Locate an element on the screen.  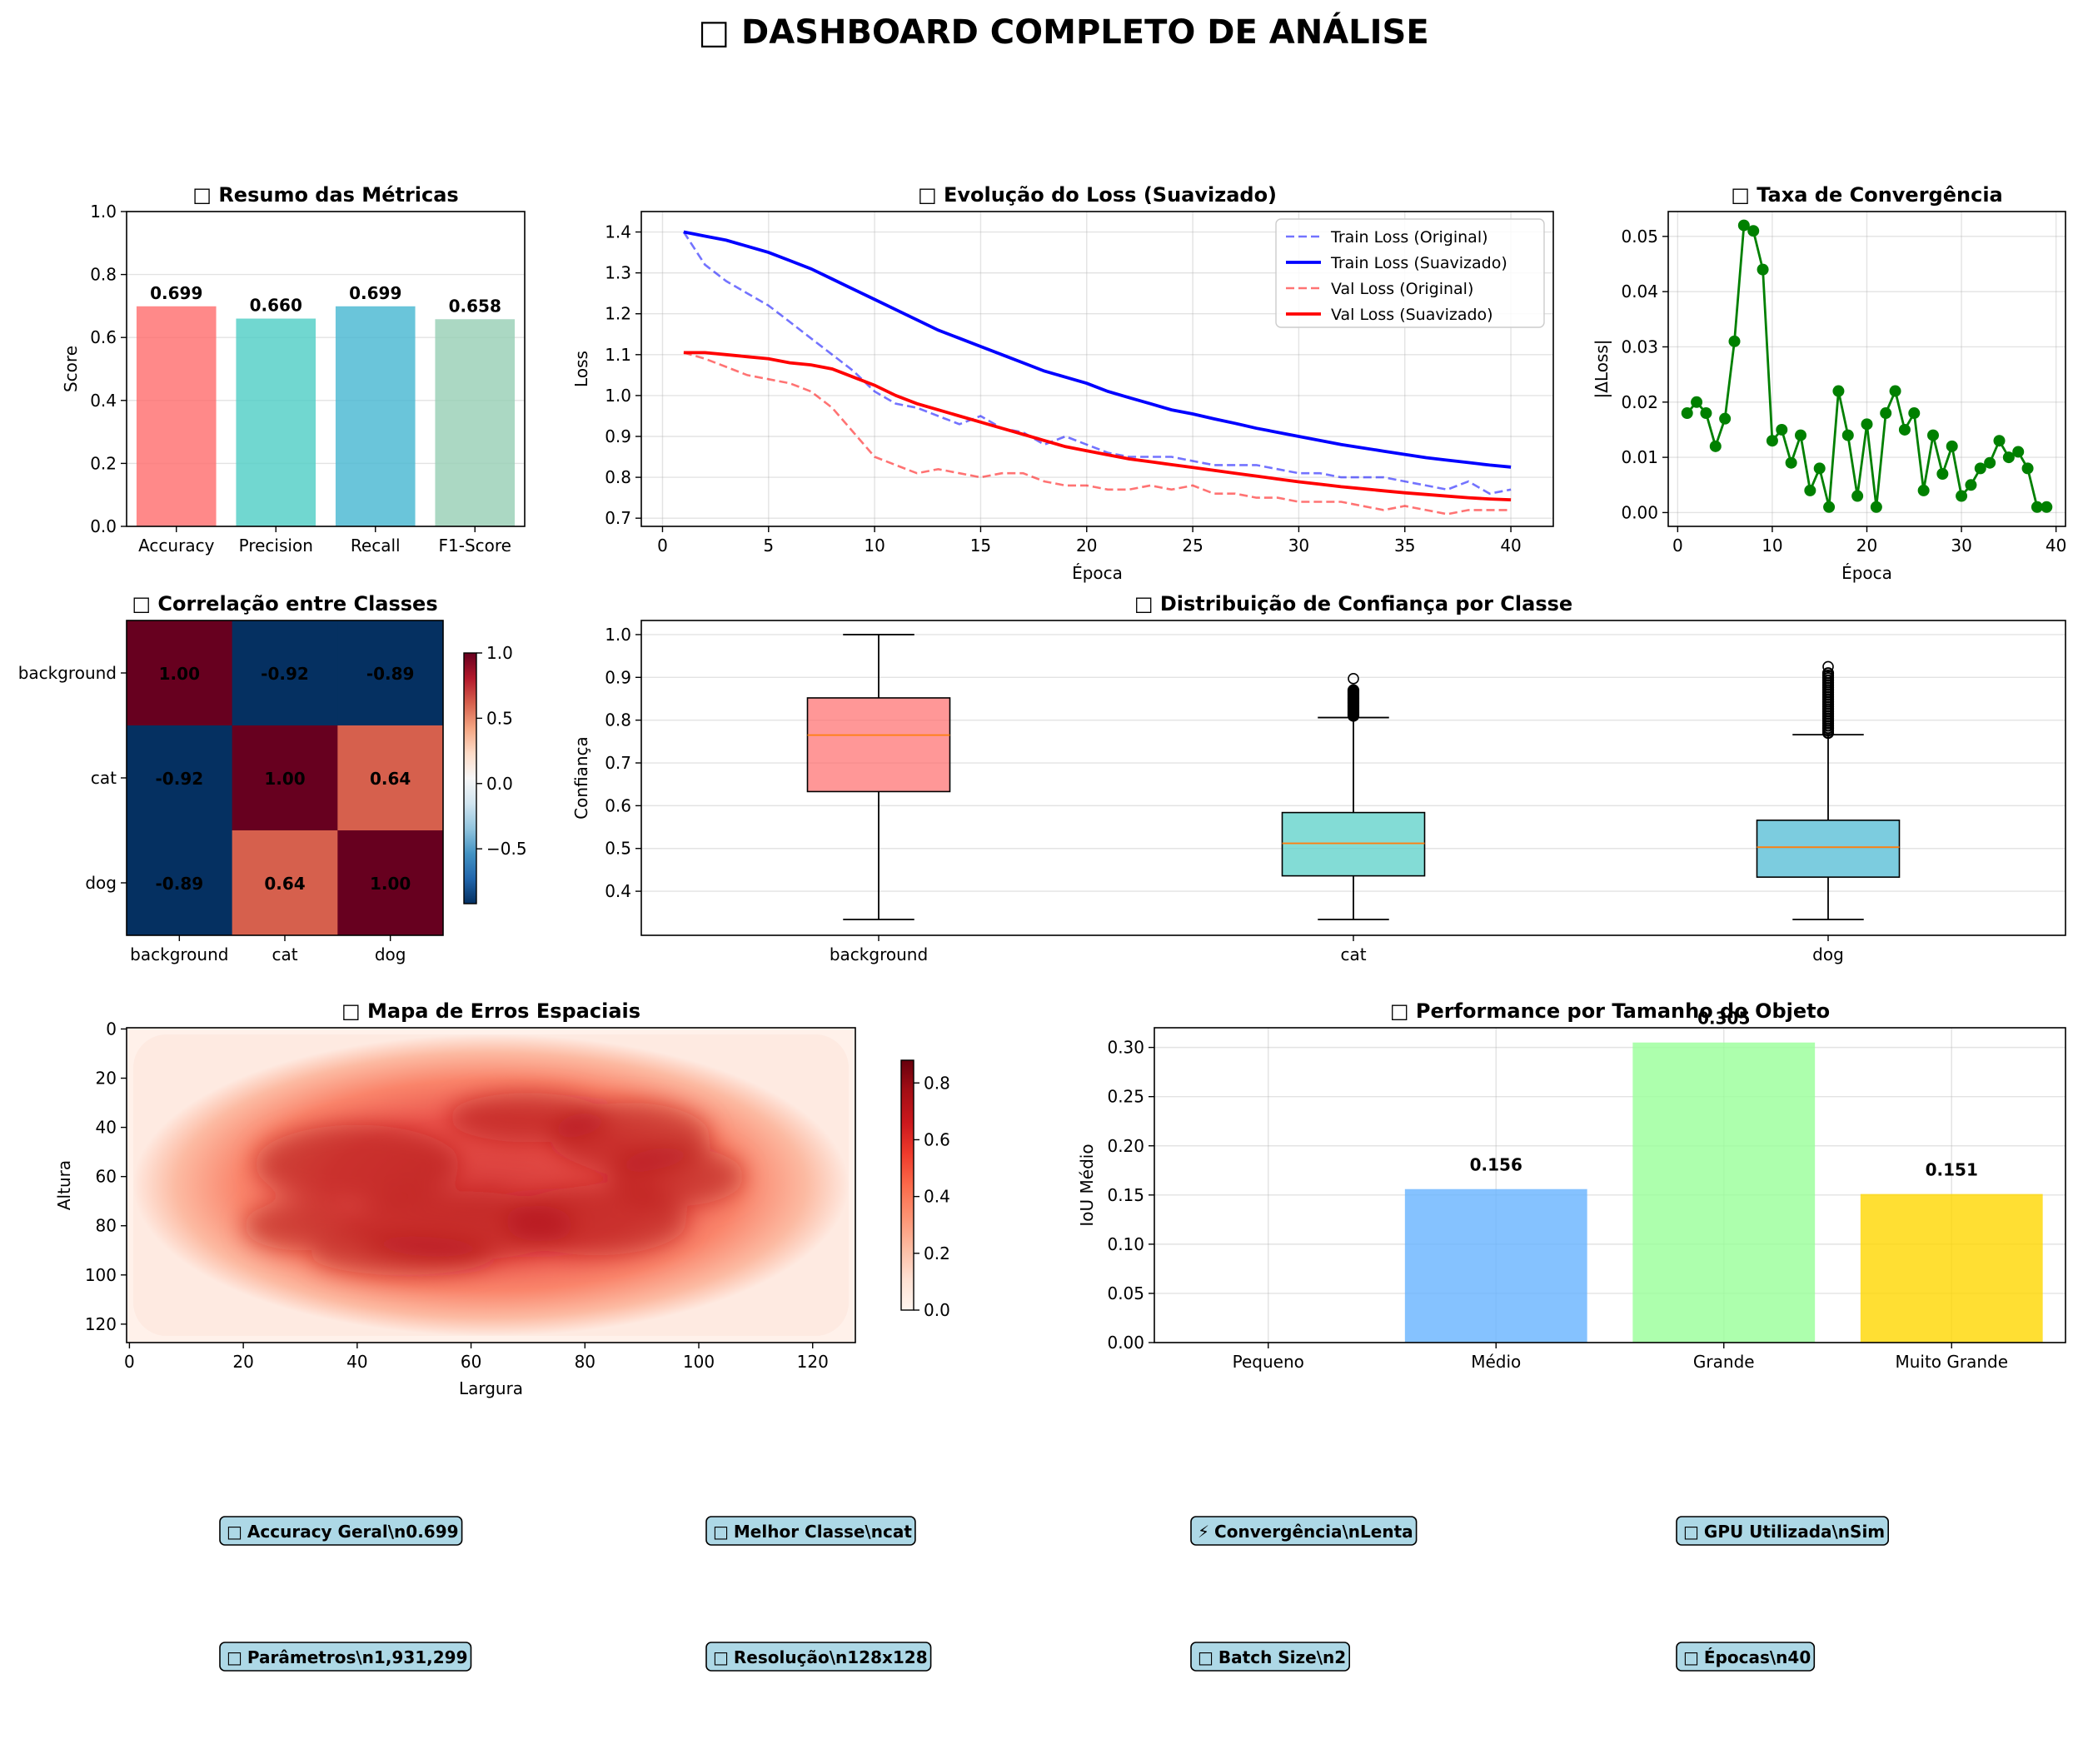
x-tick-label: F1-Score is located at coordinates (475, 546).